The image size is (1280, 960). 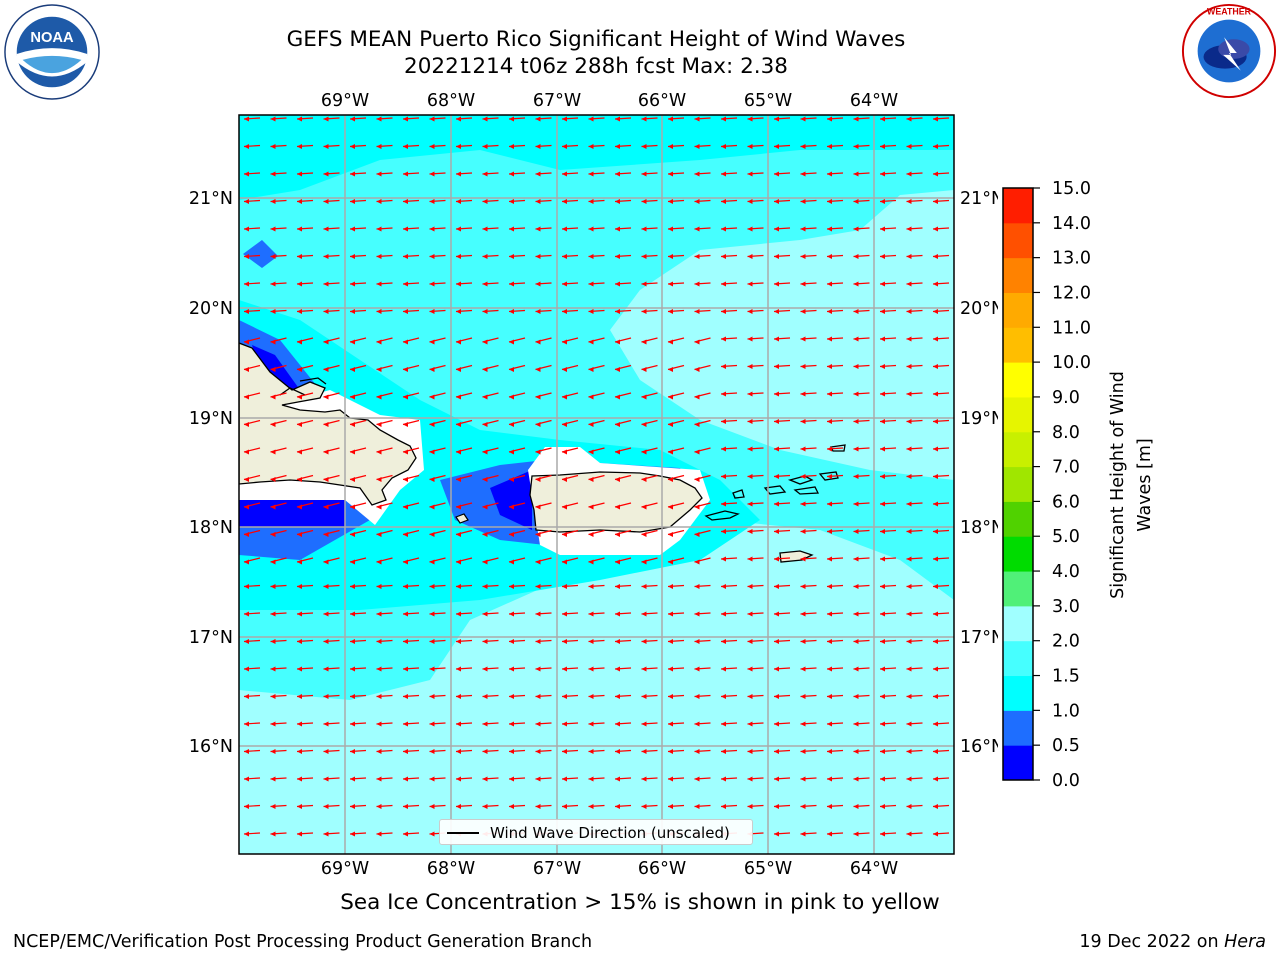 I want to click on colorbar-tick-label: 11.0, so click(x=1071, y=328).